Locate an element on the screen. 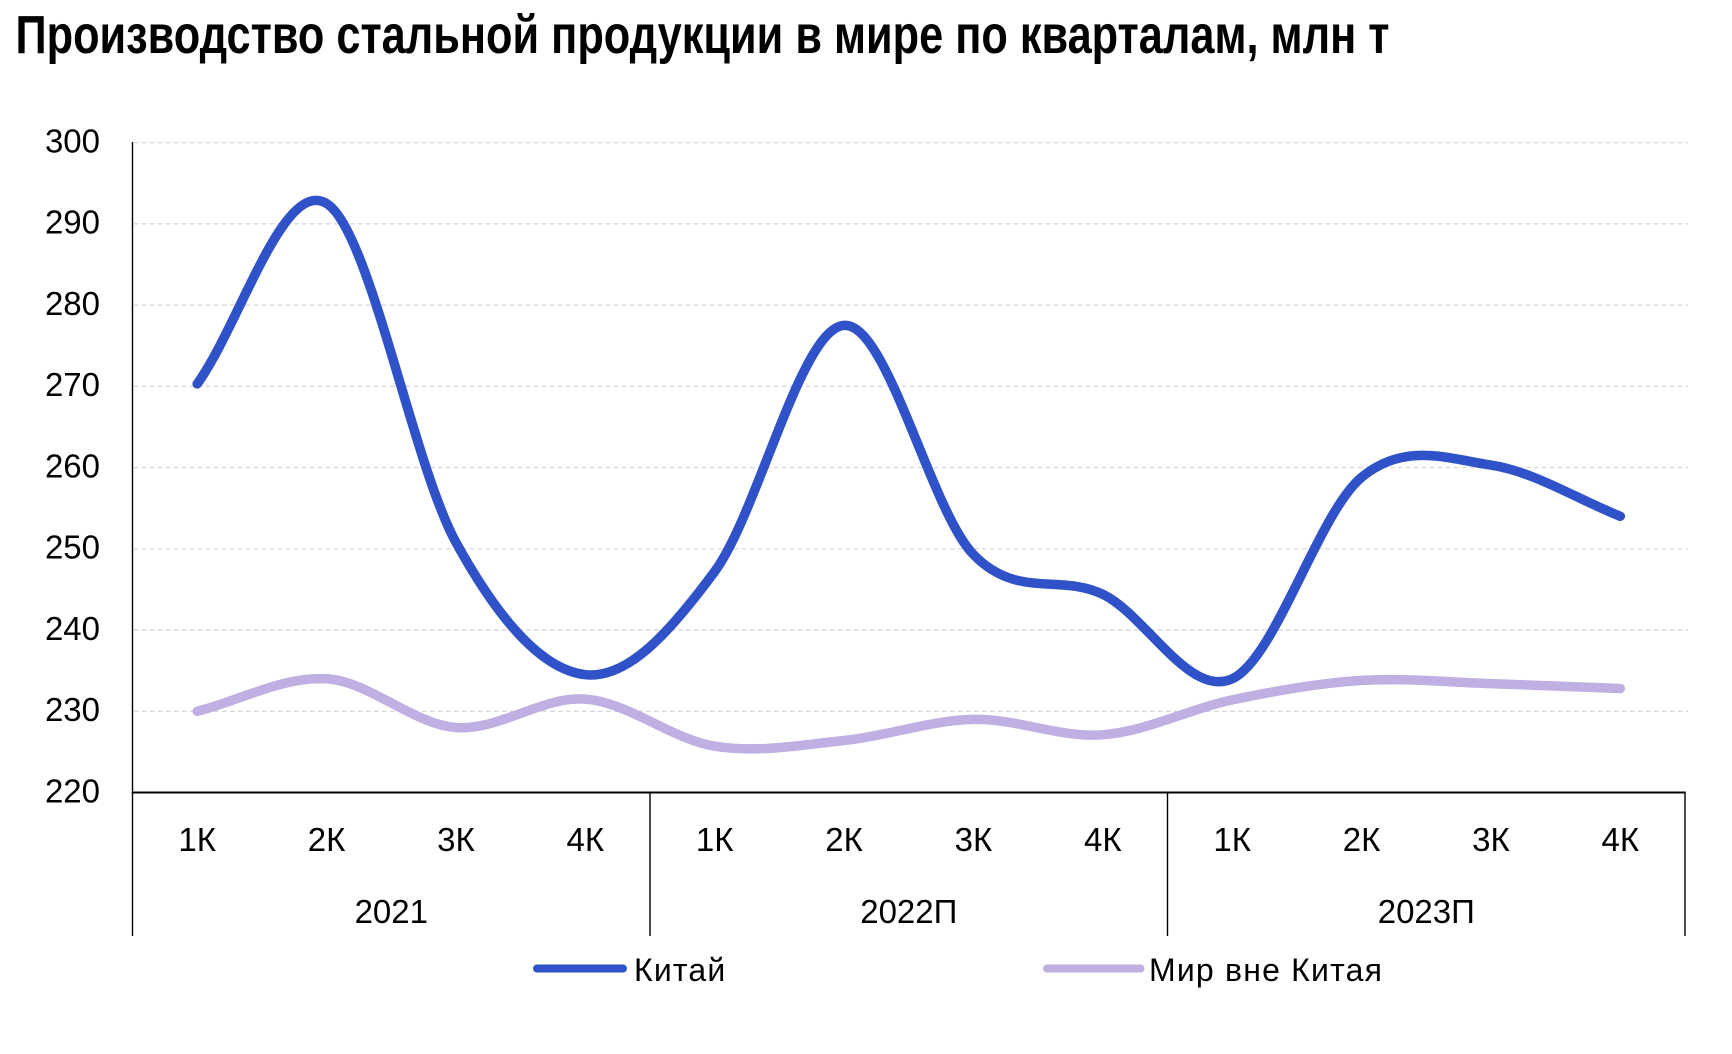  svg-text: Мир вне Китая is located at coordinates (1266, 970).